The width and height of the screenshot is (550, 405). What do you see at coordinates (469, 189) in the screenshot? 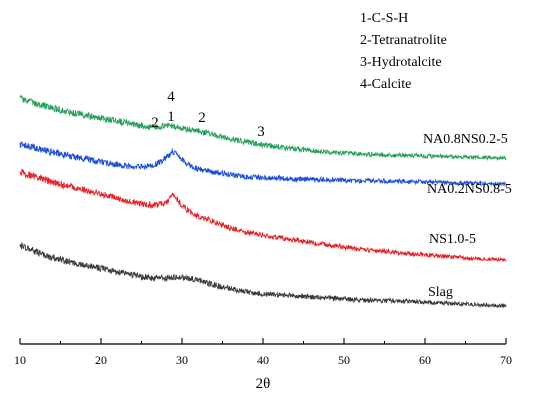
I see `series-label-na02ns08: NA0.2NS0.8-5` at bounding box center [469, 189].